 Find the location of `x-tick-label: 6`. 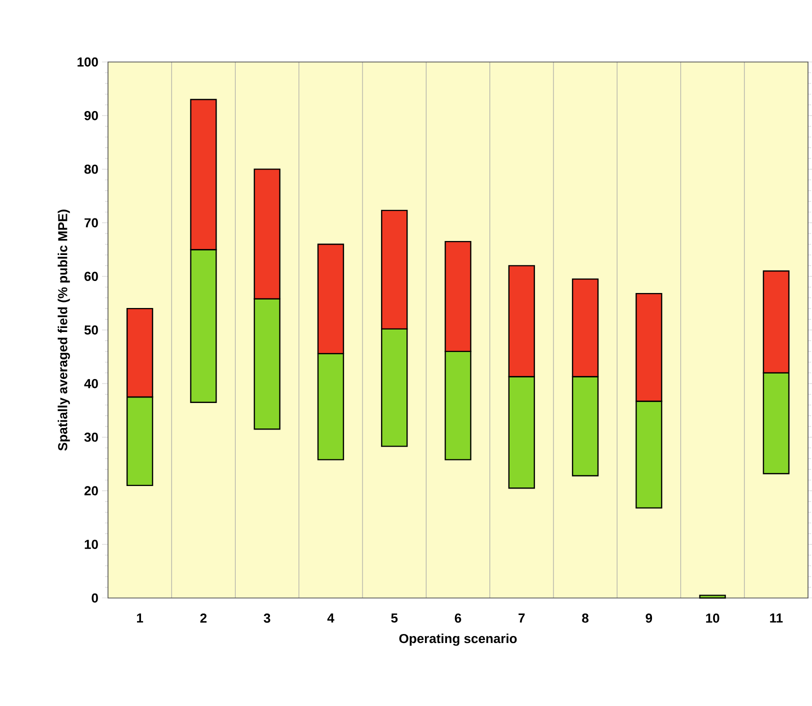

x-tick-label: 6 is located at coordinates (458, 618).